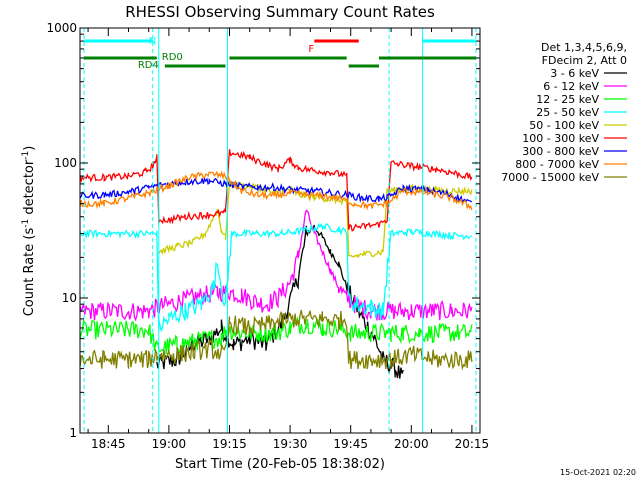 This screenshot has height=480, width=640. What do you see at coordinates (73, 433) in the screenshot?
I see `y-tick-label-1: 1` at bounding box center [73, 433].